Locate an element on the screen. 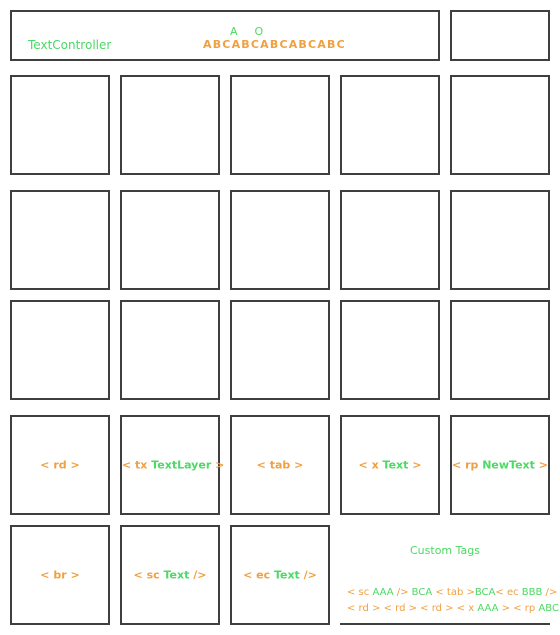 This screenshot has height=635, width=560. rd-tag: < rd > is located at coordinates (60, 465).